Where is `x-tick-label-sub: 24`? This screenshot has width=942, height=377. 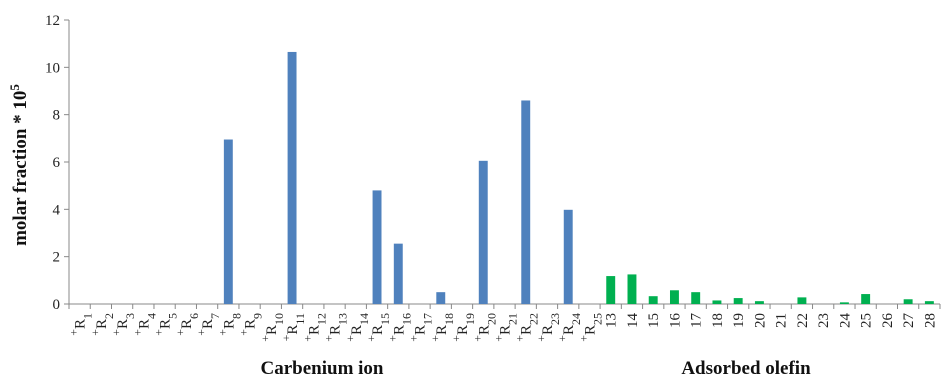
x-tick-label-sub: 24 is located at coordinates (576, 319).